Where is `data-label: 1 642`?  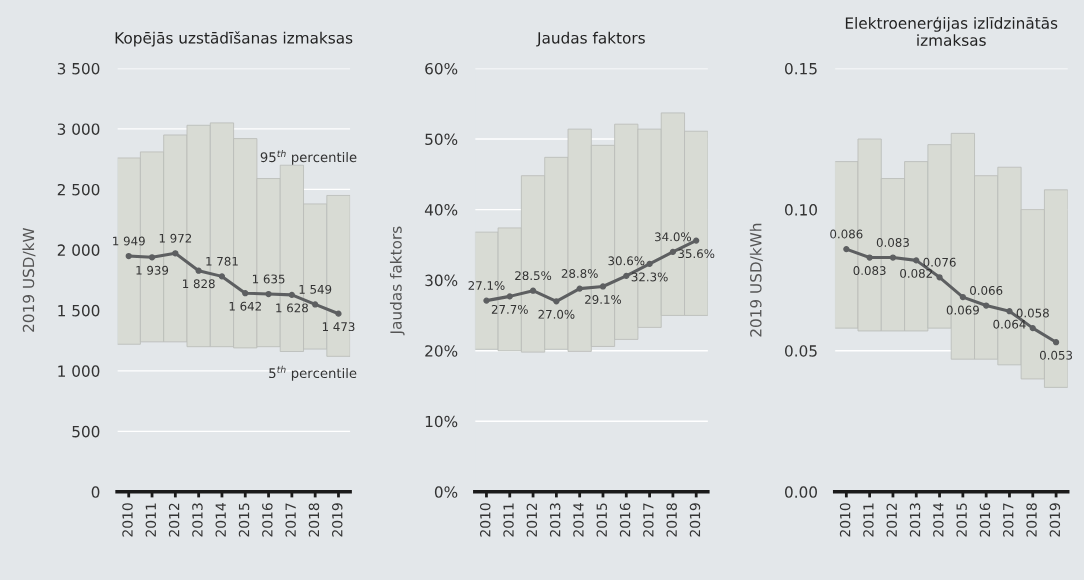
data-label: 1 642 is located at coordinates (245, 306).